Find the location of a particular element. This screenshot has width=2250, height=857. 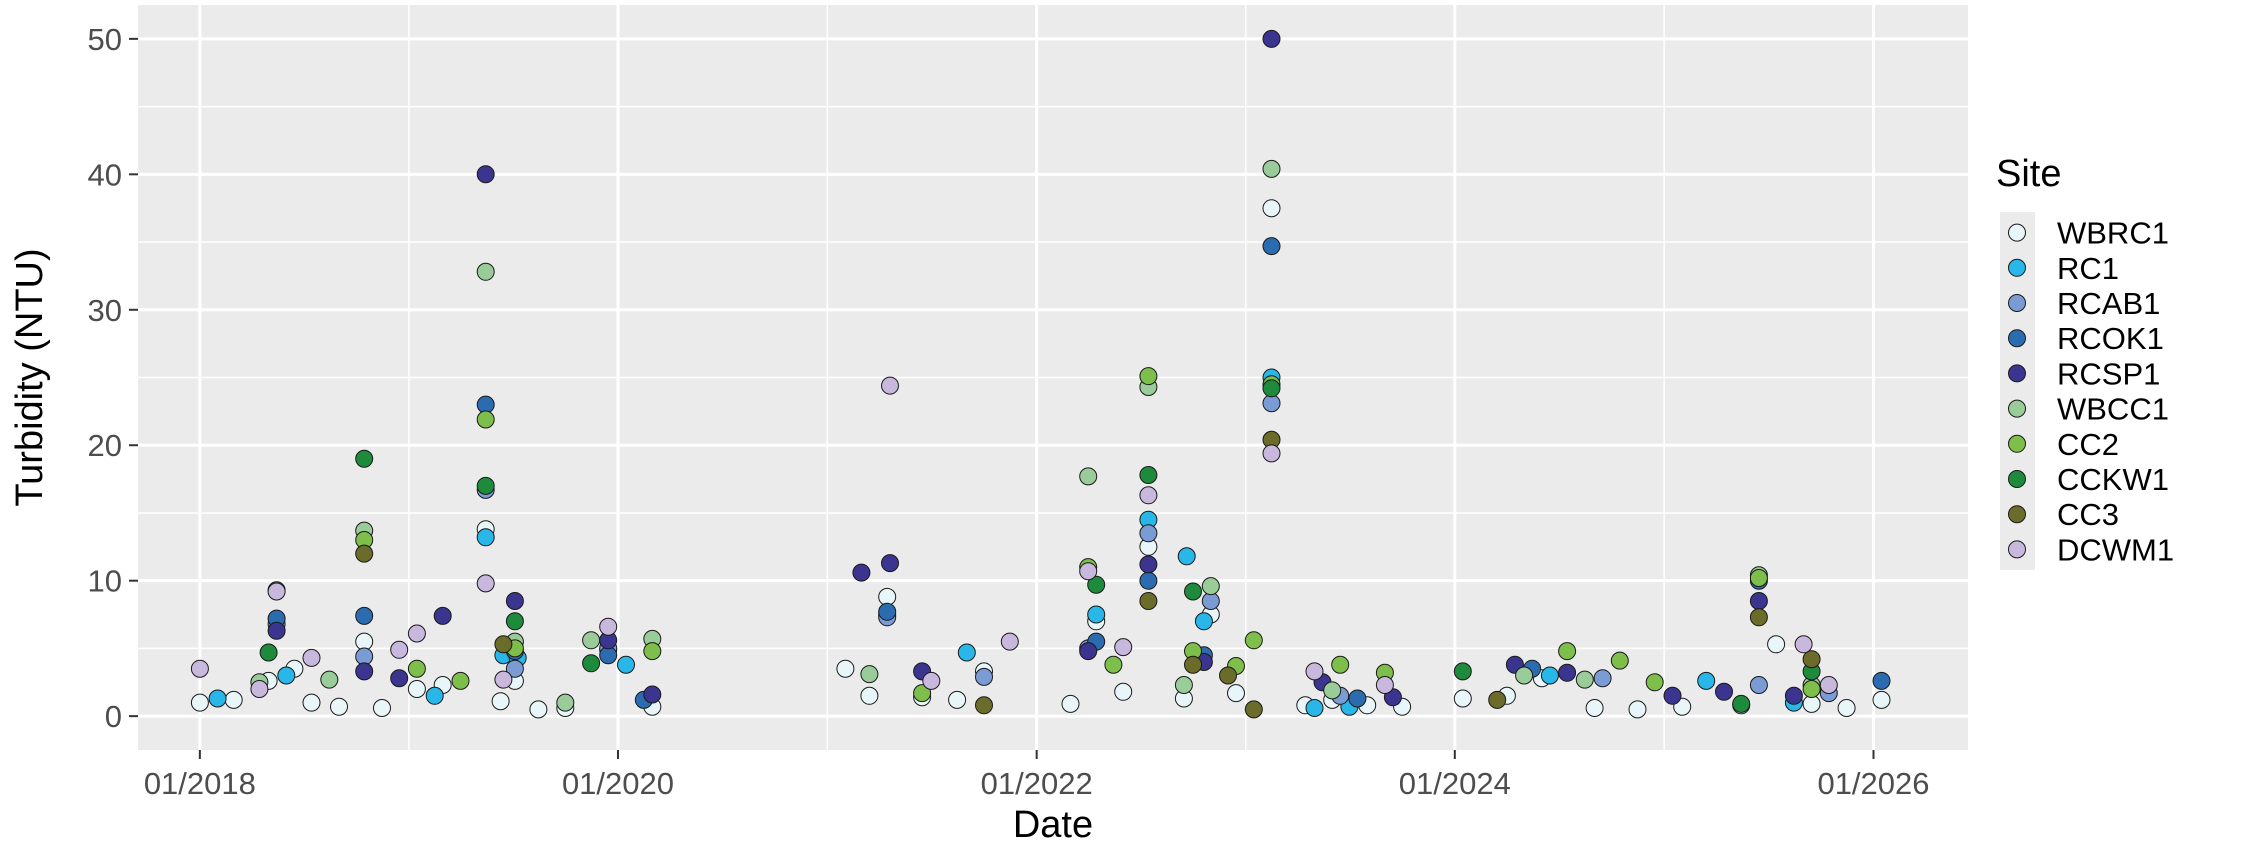

legend-label-wbcc1: WBCC1 is located at coordinates (2113, 409).